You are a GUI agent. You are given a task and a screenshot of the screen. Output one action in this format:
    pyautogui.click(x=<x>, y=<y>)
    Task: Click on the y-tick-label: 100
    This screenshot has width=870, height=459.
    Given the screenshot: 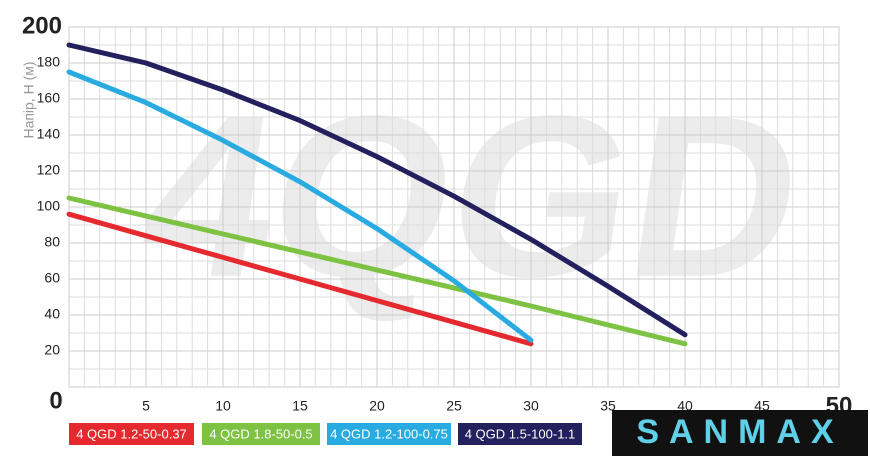 What is the action you would take?
    pyautogui.click(x=49, y=206)
    